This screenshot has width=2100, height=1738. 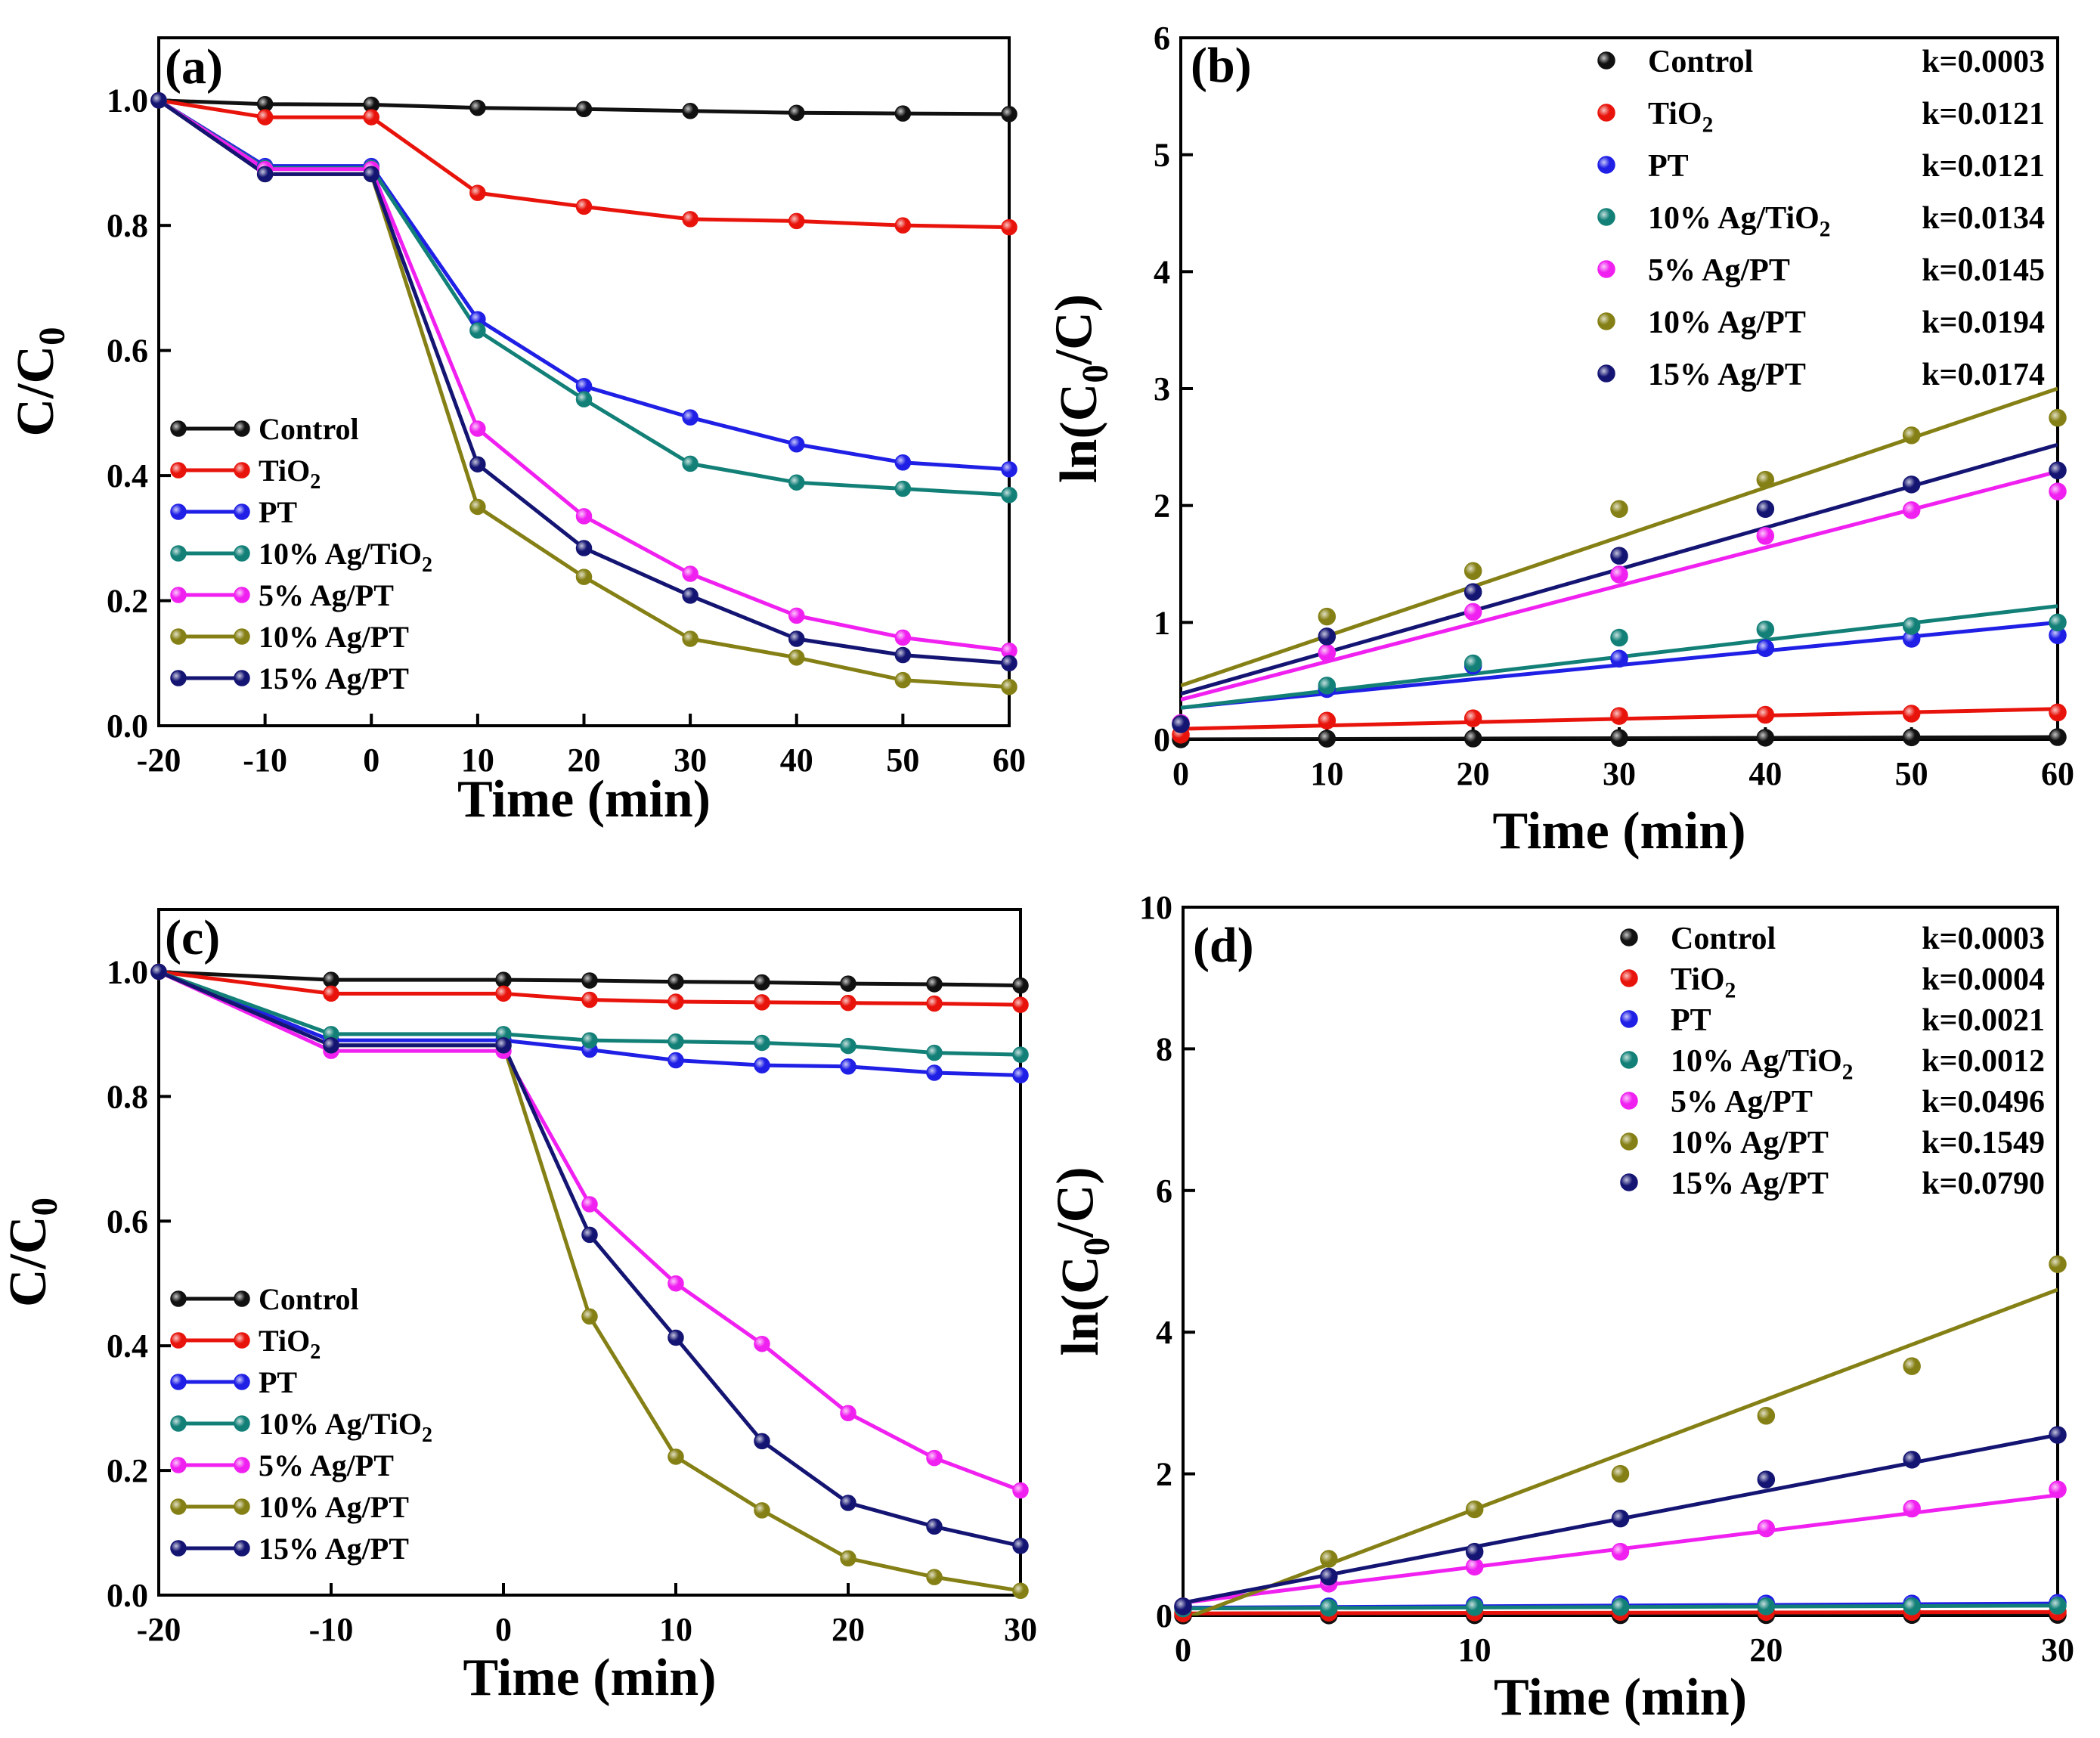 I want to click on legend-label-10pct-ag-pt-main: 10% Ag/PT, so click(x=334, y=1507).